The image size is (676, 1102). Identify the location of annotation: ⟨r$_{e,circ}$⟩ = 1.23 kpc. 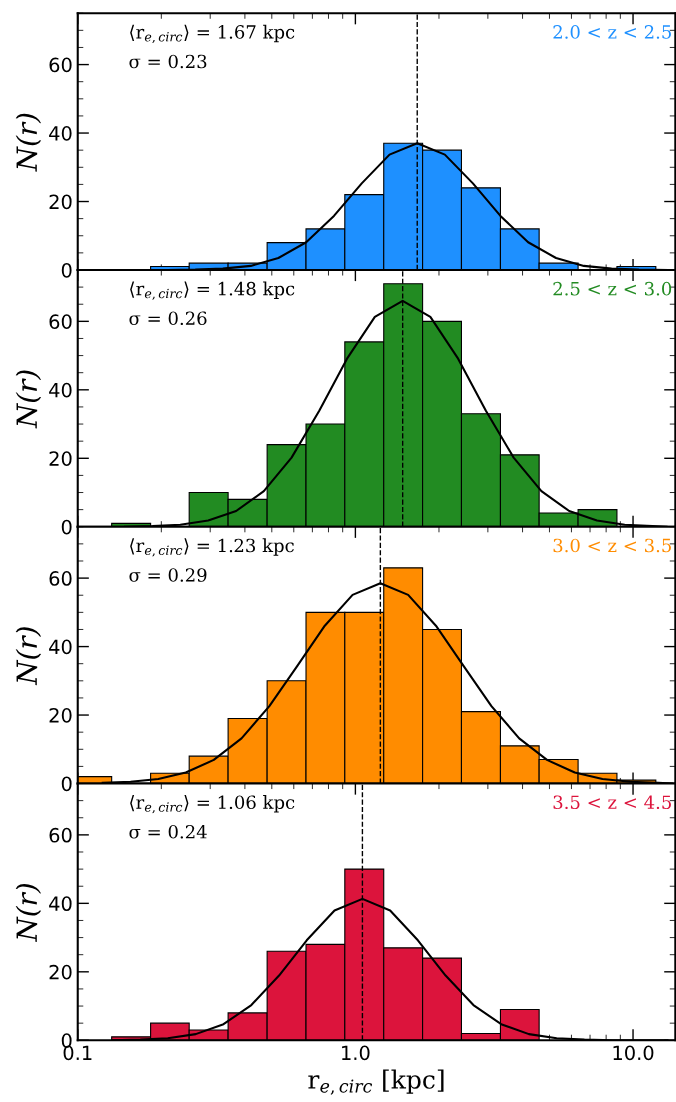
(212, 547).